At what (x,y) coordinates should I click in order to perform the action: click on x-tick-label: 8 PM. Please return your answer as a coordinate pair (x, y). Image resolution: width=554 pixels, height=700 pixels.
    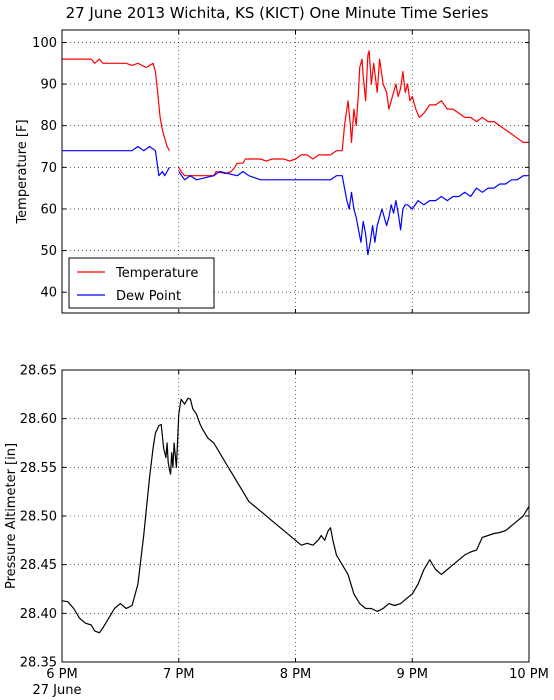
    Looking at the image, I should click on (295, 674).